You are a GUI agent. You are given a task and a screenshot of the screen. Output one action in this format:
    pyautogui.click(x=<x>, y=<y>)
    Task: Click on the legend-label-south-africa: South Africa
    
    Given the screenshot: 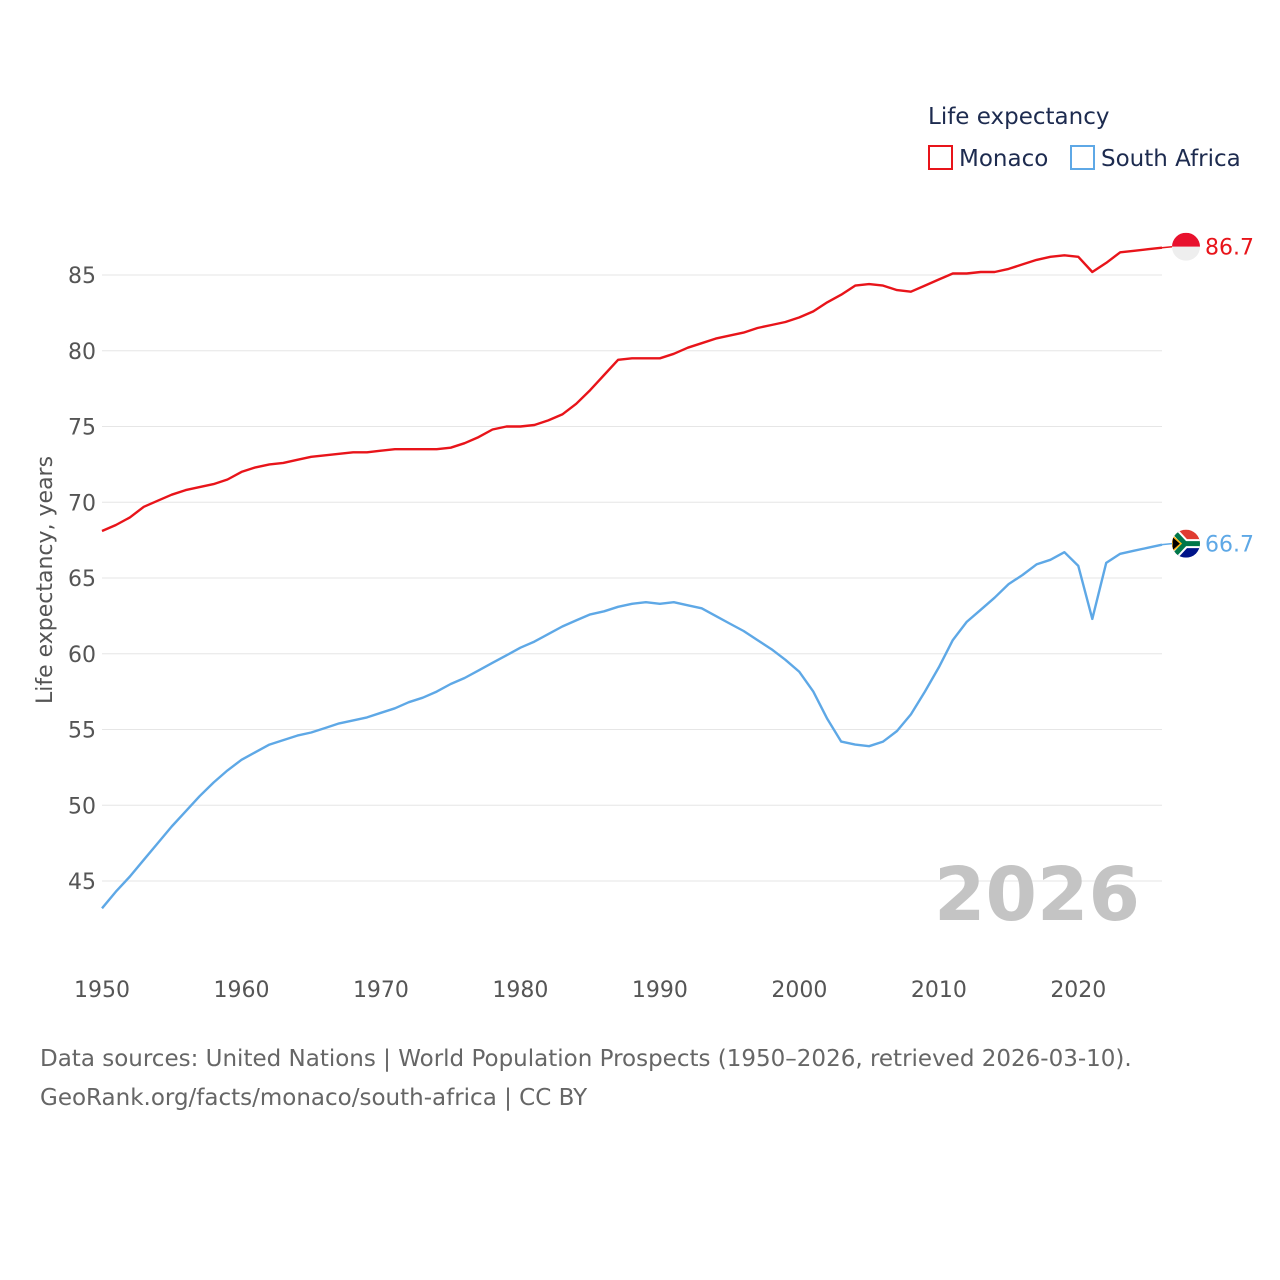 What is the action you would take?
    pyautogui.click(x=1171, y=159)
    